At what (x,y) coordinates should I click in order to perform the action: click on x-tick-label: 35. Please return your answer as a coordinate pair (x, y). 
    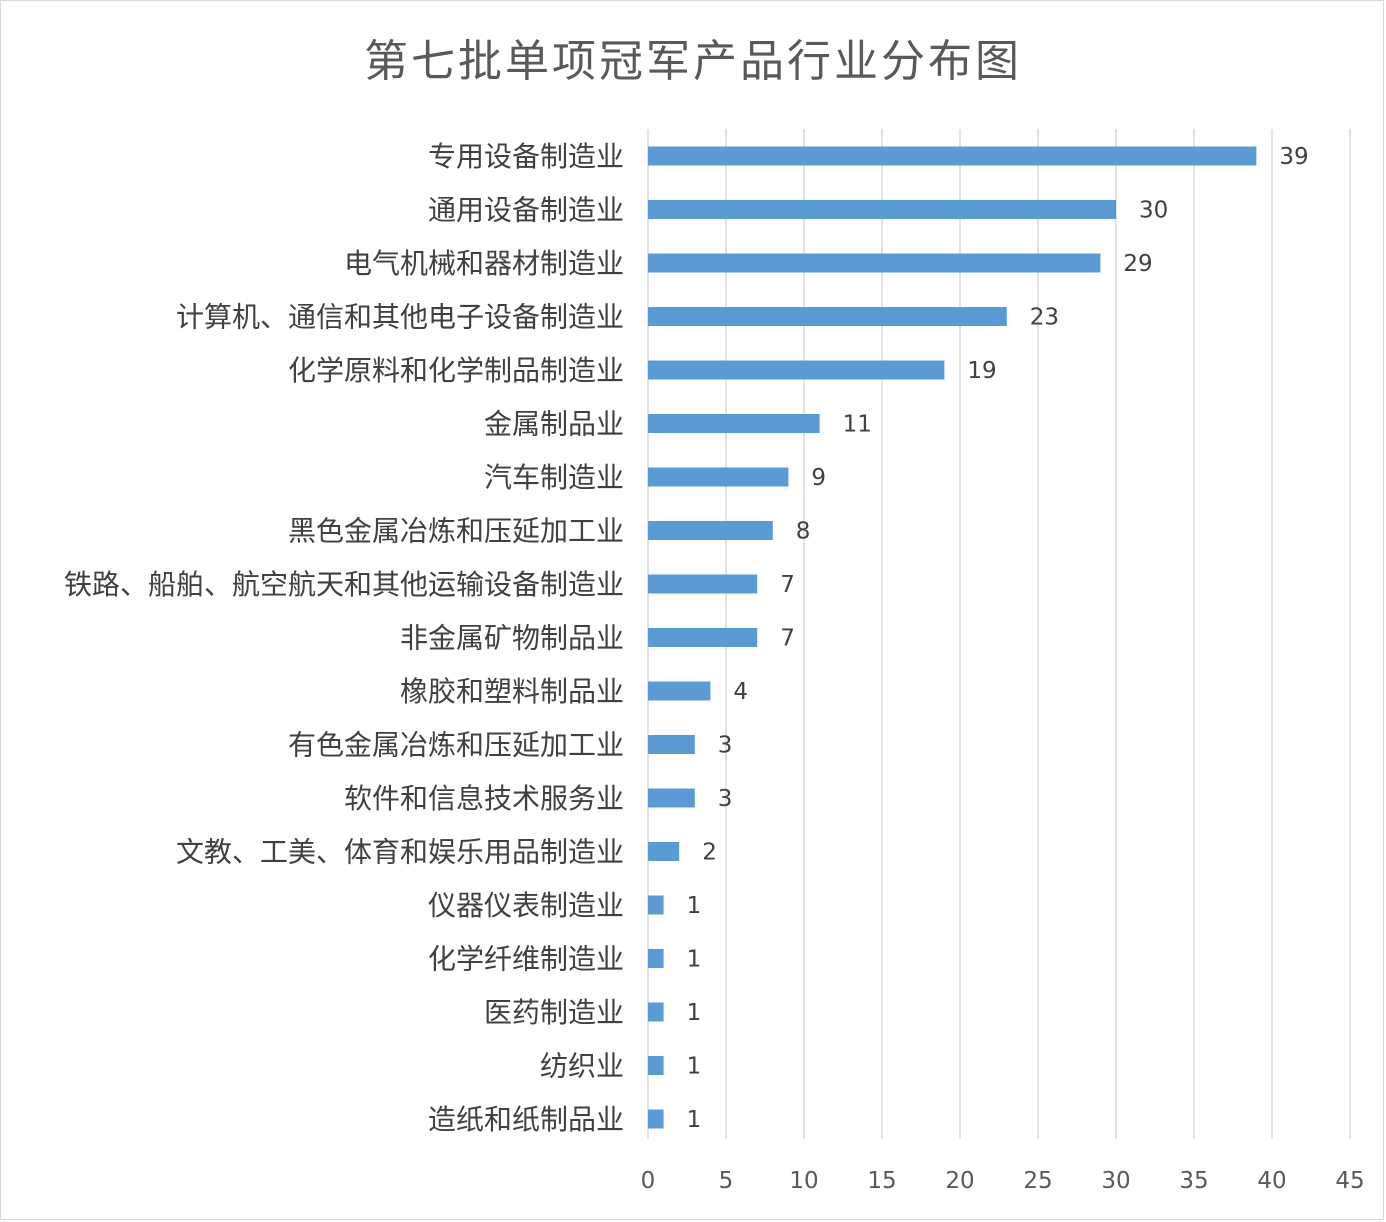
    Looking at the image, I should click on (1193, 1181).